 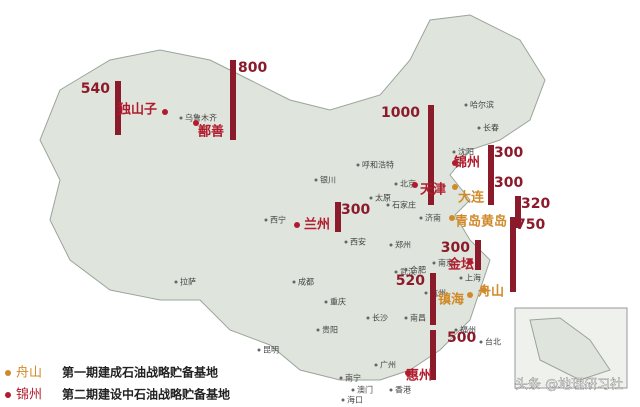 I want to click on city-label: 合肥, so click(x=418, y=270).